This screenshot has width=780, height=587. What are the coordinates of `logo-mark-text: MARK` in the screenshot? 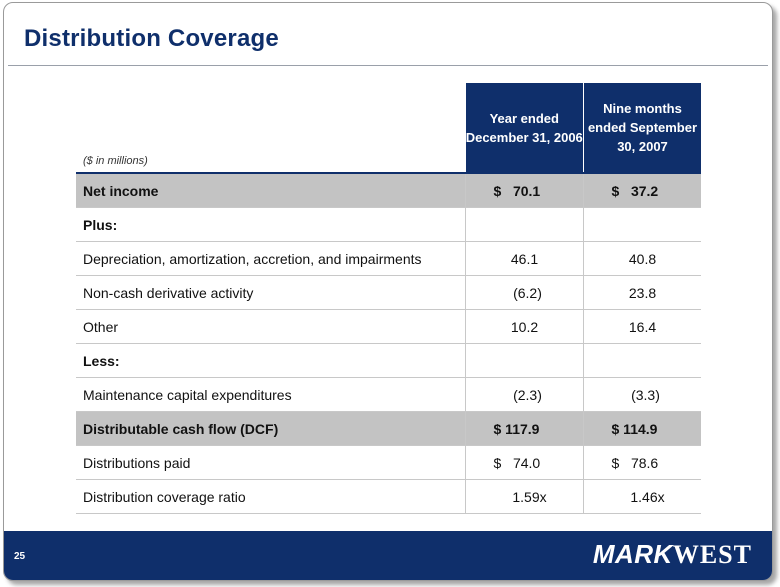 It's located at (632, 554).